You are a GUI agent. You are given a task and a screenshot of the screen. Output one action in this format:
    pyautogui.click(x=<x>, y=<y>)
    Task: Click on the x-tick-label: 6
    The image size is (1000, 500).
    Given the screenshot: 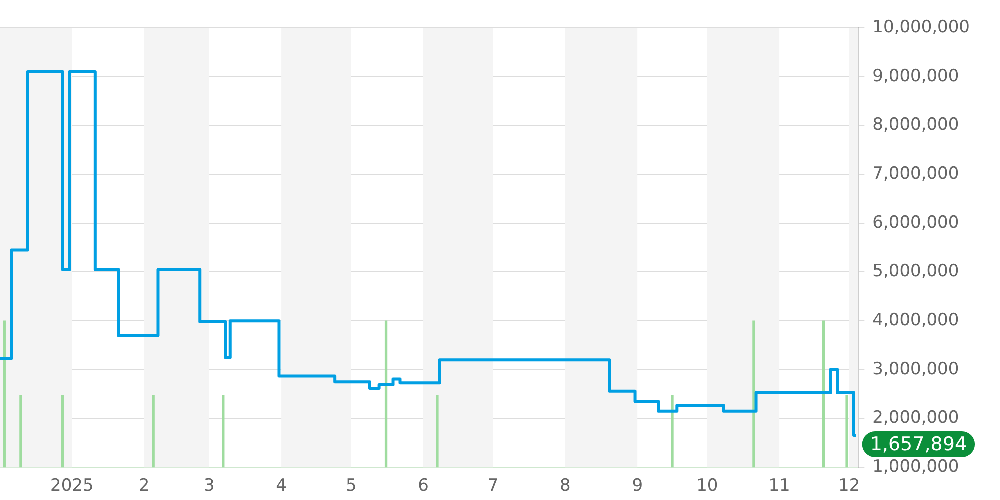 What is the action you would take?
    pyautogui.click(x=423, y=486)
    